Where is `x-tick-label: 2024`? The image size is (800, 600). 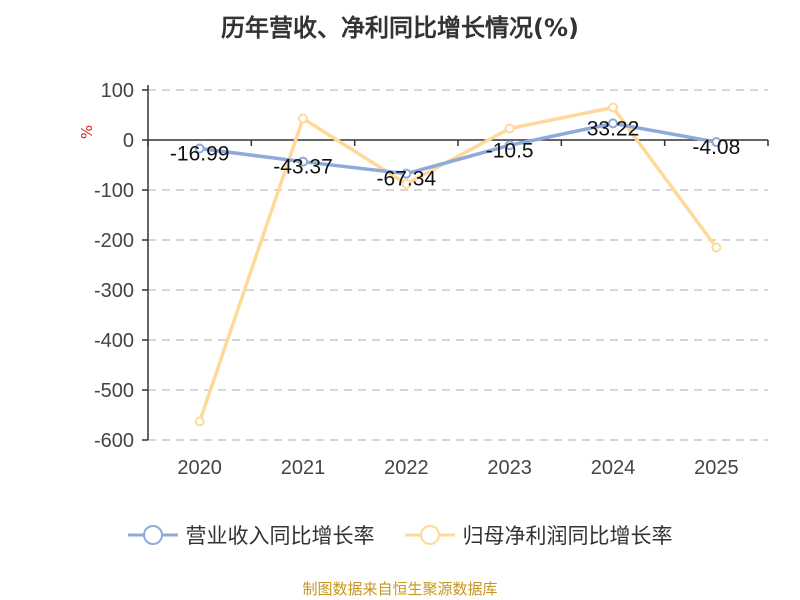 x-tick-label: 2024 is located at coordinates (613, 468).